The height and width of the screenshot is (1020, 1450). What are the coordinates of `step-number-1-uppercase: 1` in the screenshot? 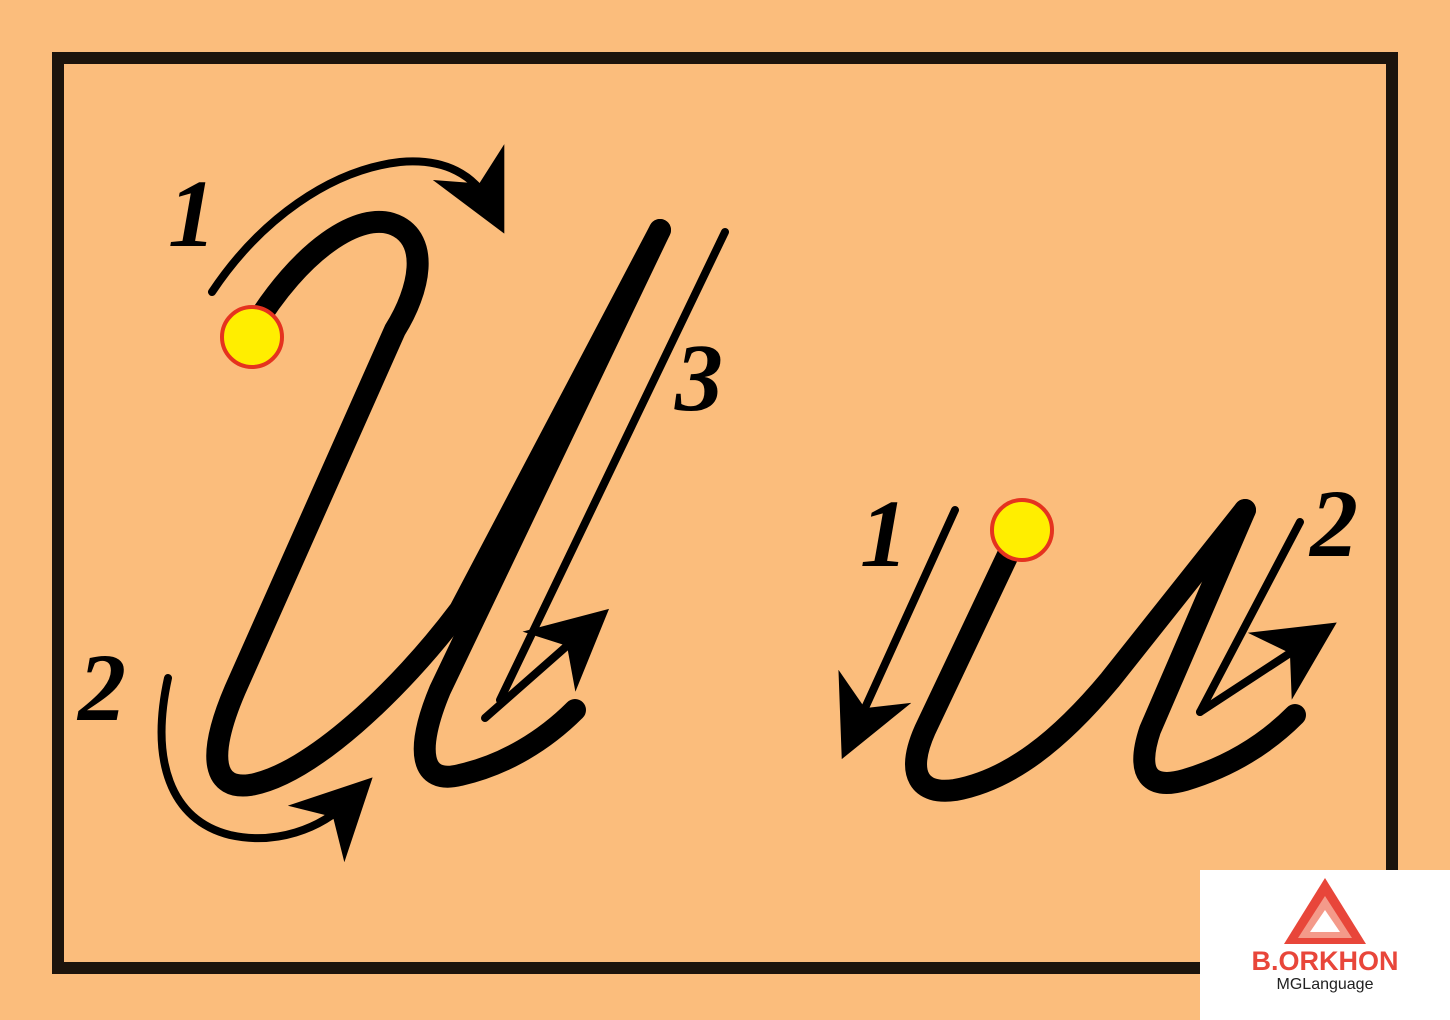 It's located at (192, 213).